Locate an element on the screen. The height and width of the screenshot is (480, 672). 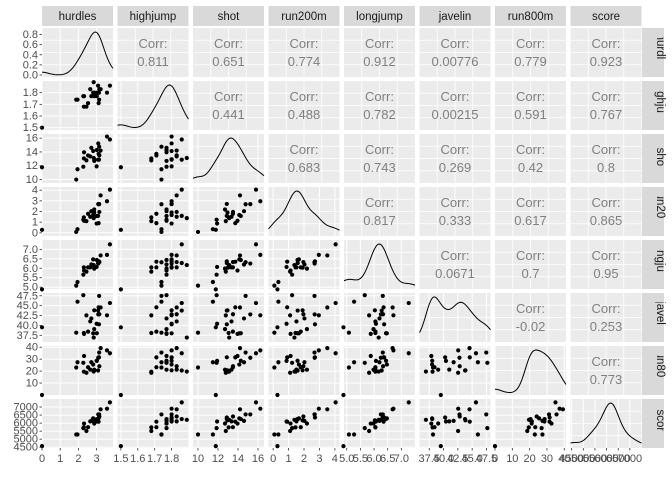
corr-value: 0.817 is located at coordinates (379, 220).